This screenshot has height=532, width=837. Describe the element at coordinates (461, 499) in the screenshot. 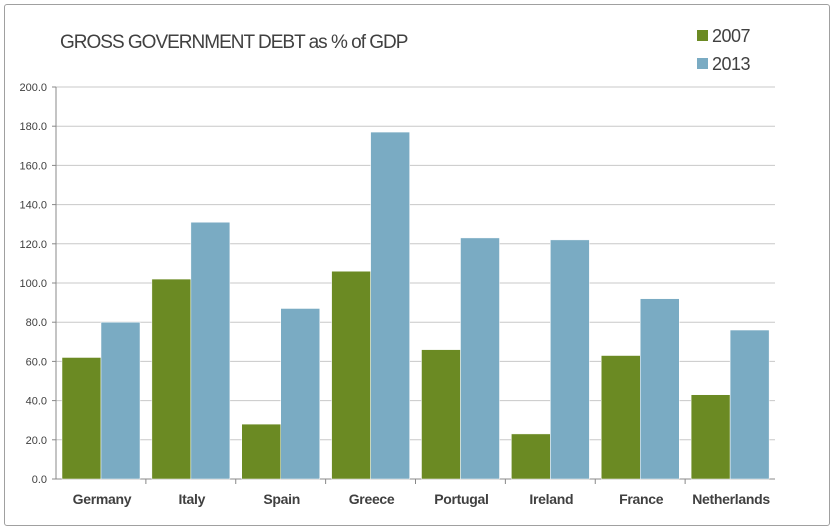

I see `x-tick-label: Portugal` at that location.